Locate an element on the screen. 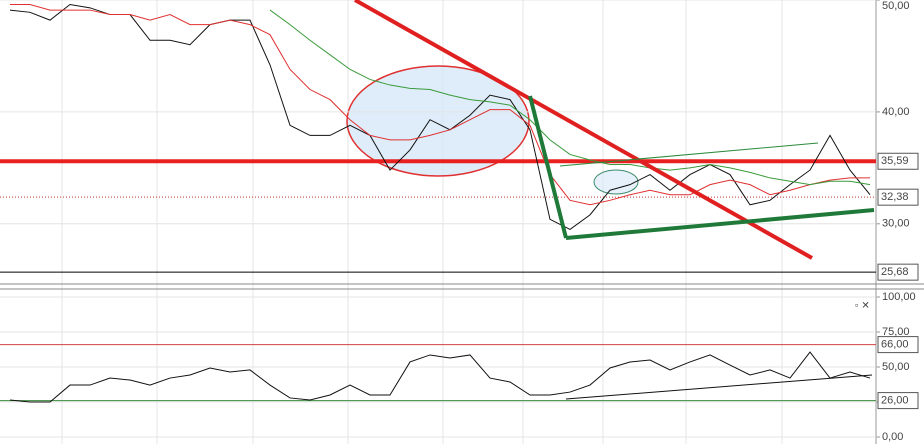  rsi-trend-line is located at coordinates (719, 387).